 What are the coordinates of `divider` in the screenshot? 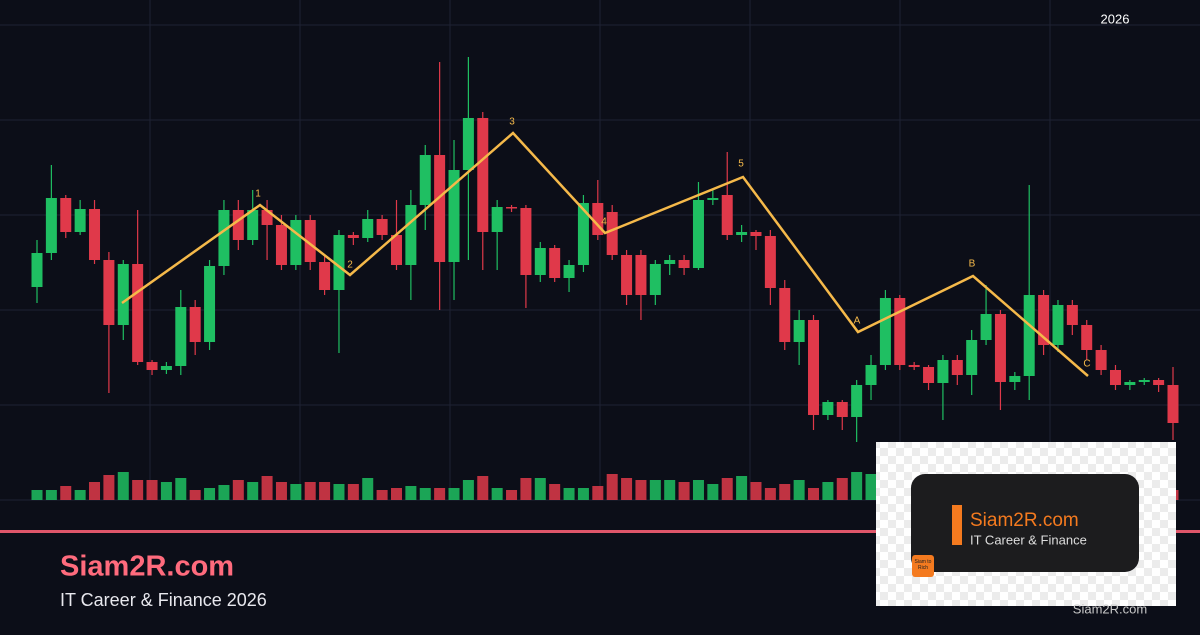 It's located at (600, 531).